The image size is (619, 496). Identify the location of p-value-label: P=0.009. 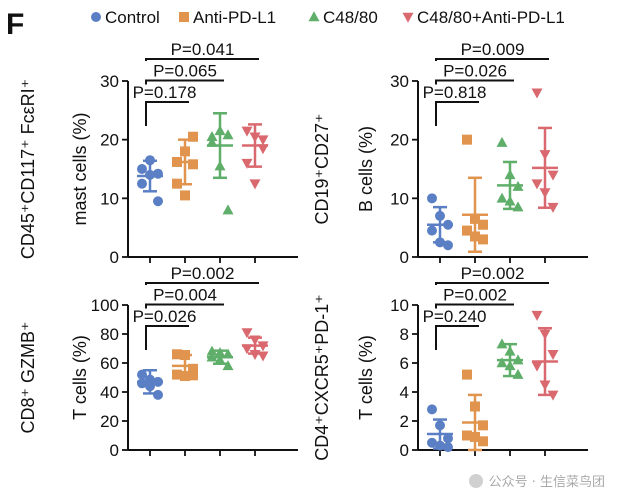
(493, 49).